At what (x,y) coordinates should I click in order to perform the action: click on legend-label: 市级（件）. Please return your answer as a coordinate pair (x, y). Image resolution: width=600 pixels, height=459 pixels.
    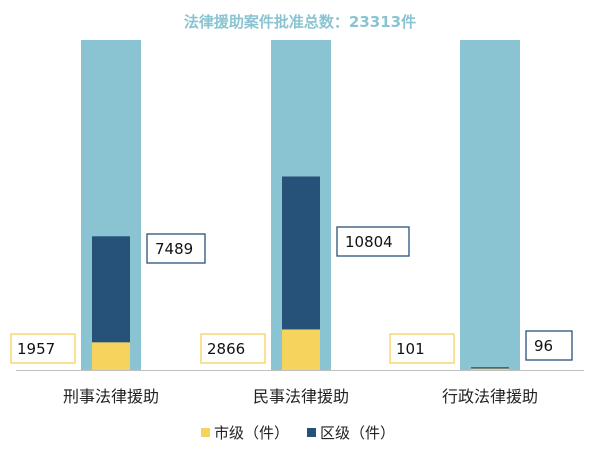
    Looking at the image, I should click on (251, 433).